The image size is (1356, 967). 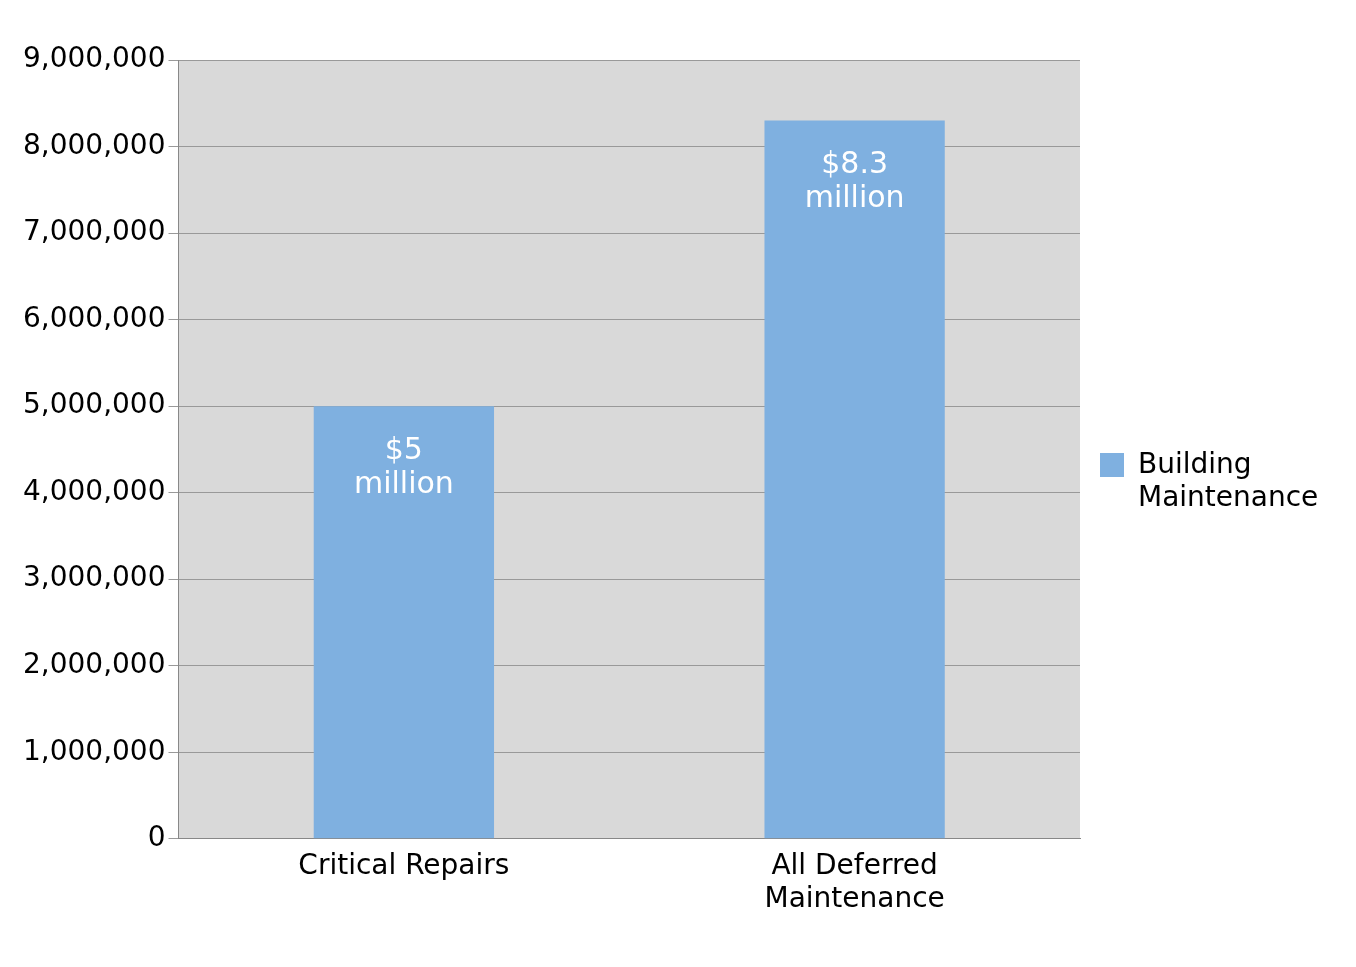 What do you see at coordinates (156, 837) in the screenshot?
I see `y-tick-label: 0` at bounding box center [156, 837].